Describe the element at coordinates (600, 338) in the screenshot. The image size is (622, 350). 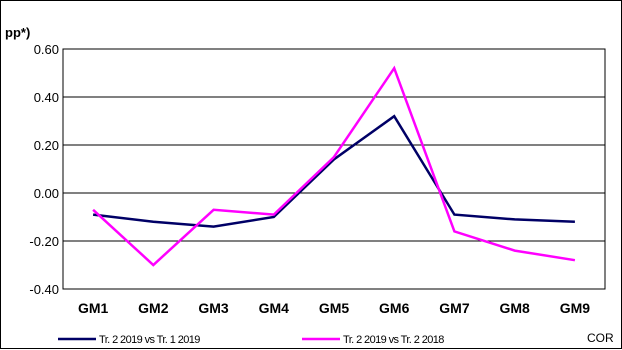
I see `source-note: COR` at that location.